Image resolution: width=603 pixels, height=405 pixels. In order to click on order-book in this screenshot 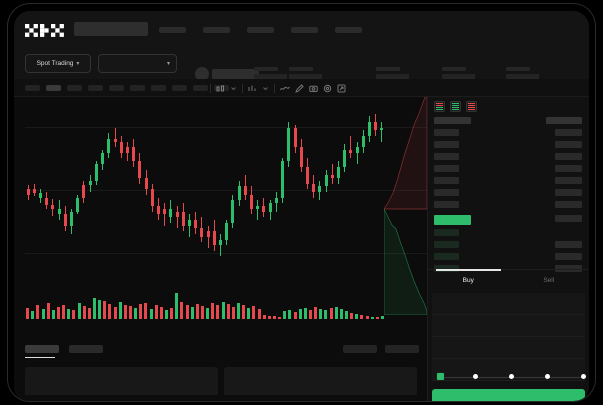, I will do `click(508, 193)`.